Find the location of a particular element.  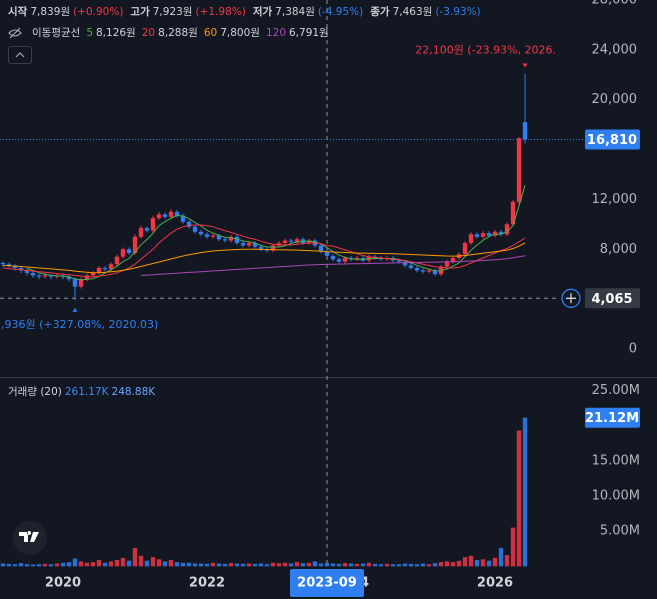

ma-legend-value: 7,800원 is located at coordinates (240, 33).